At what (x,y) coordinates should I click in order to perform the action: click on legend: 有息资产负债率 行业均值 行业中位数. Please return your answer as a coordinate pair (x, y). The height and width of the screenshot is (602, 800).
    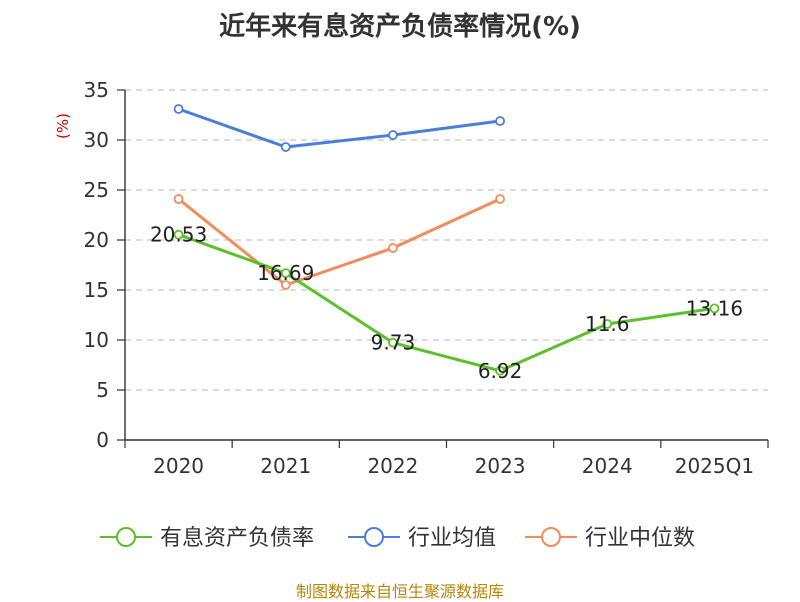
    Looking at the image, I should click on (397, 538).